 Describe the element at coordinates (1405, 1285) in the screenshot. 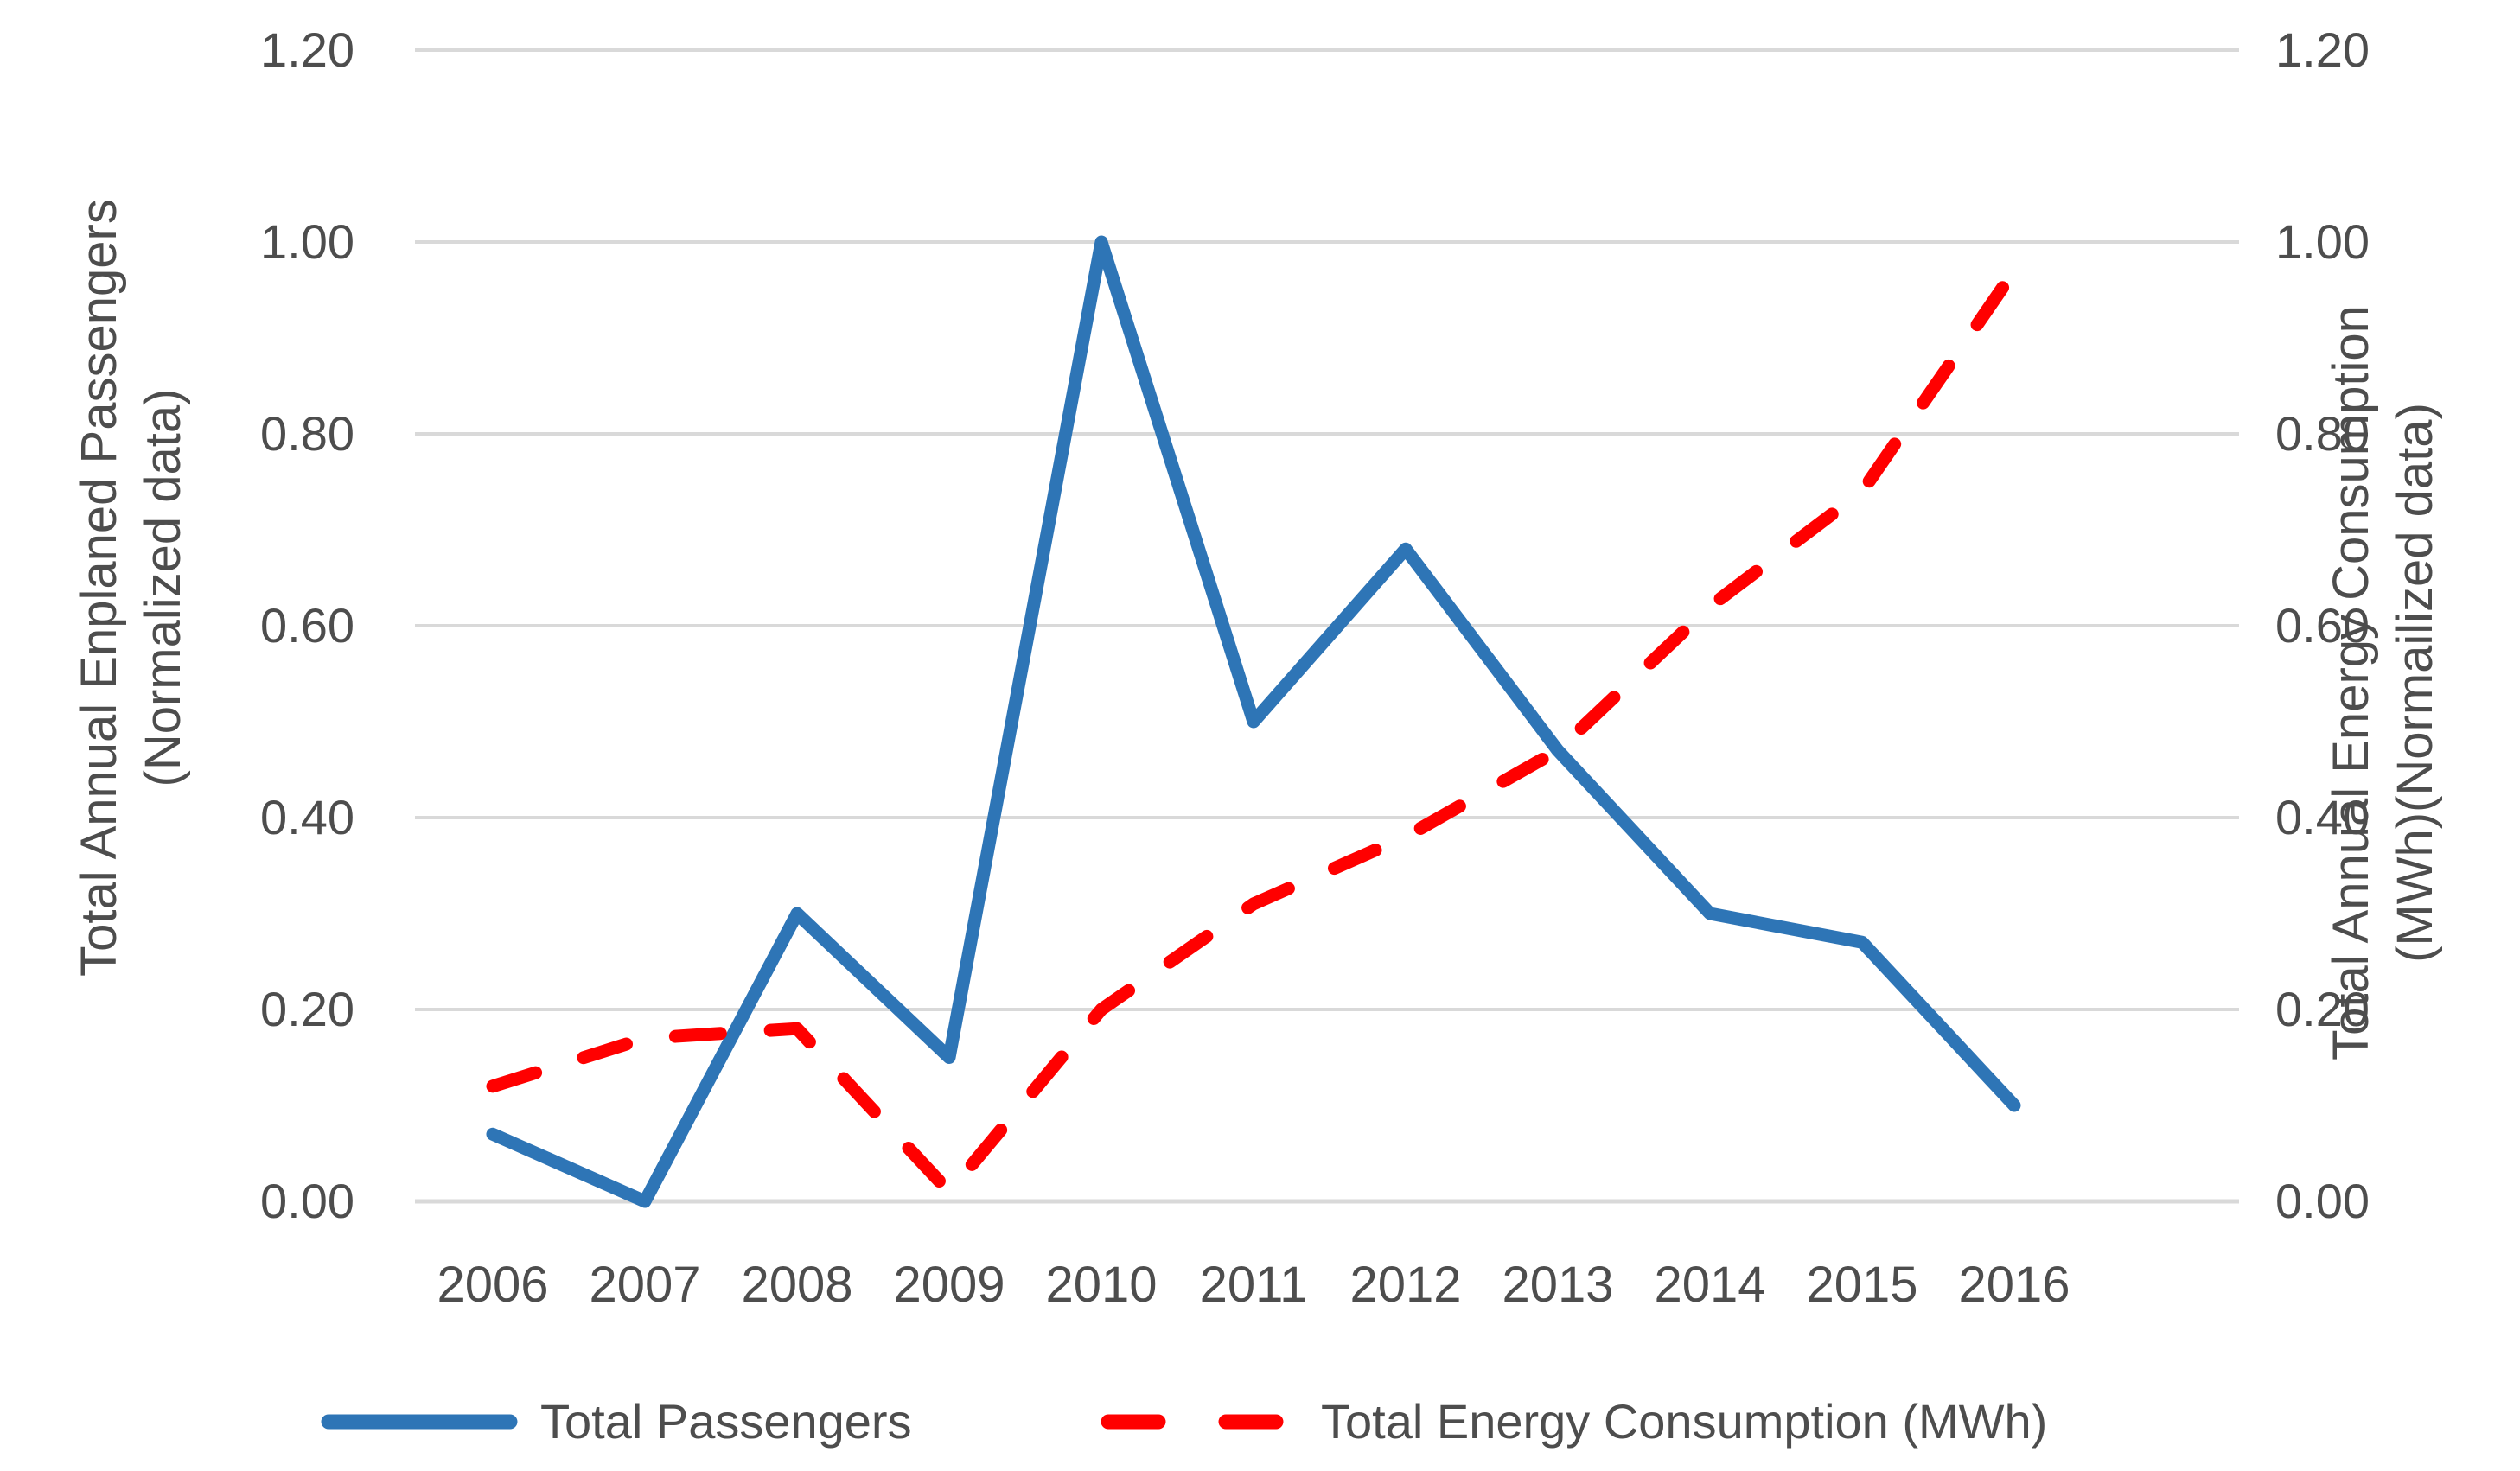

I see `x-axis-tick: 2012` at that location.